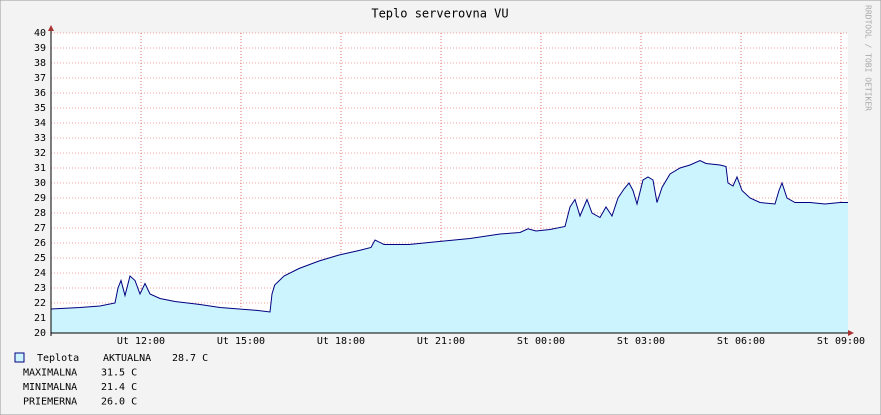 The width and height of the screenshot is (881, 415). What do you see at coordinates (40, 183) in the screenshot?
I see `y-tick-label: 30` at bounding box center [40, 183].